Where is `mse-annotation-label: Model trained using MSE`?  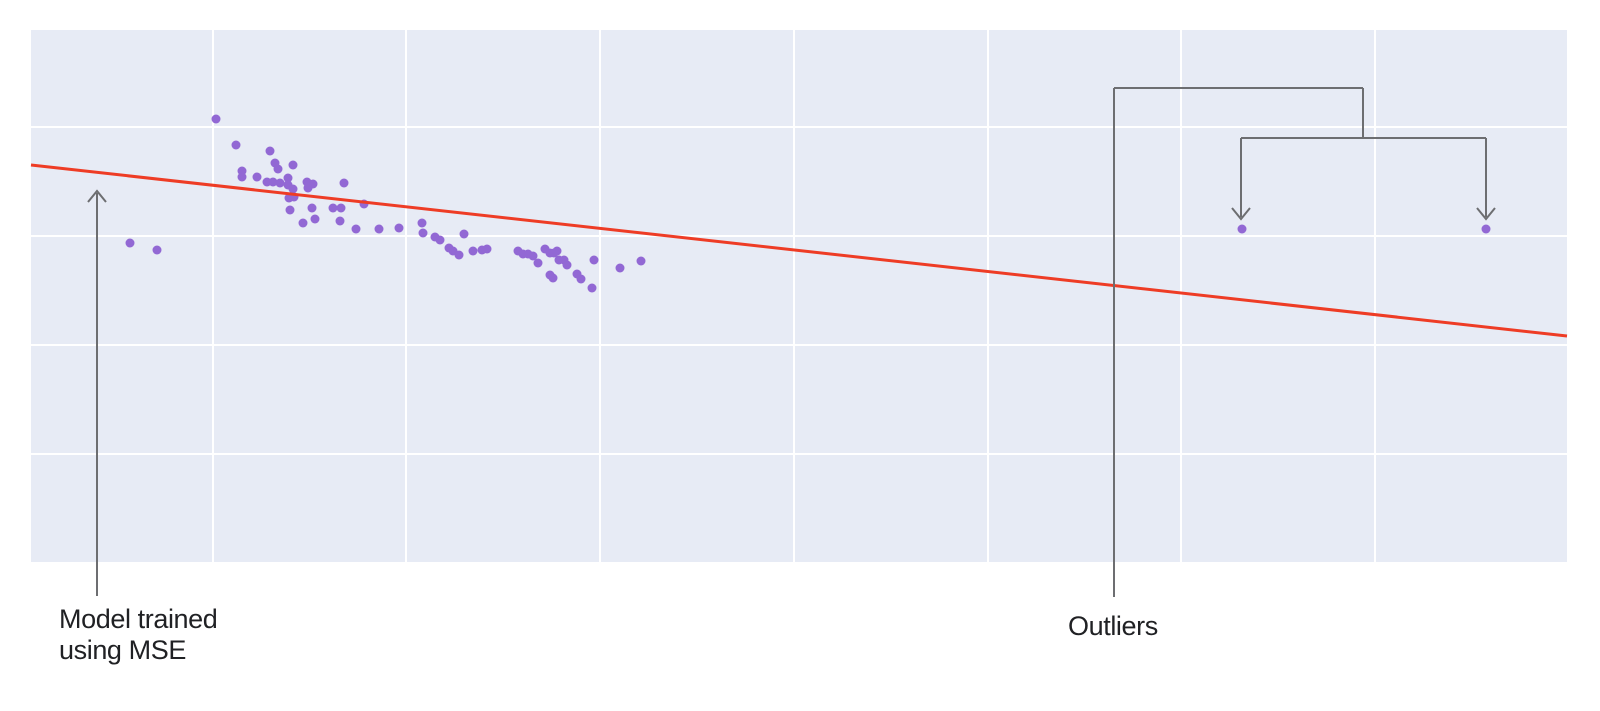
mse-annotation-label: Model trained using MSE is located at coordinates (138, 635).